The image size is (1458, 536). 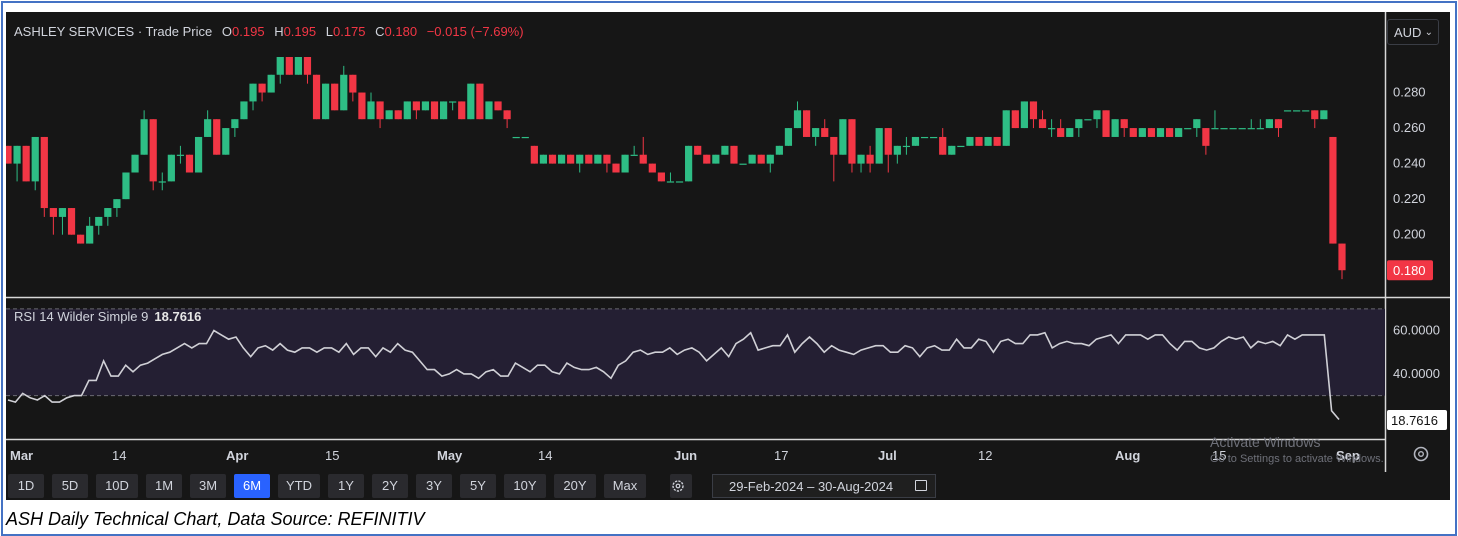 What do you see at coordinates (117, 486) in the screenshot?
I see `range-button-10d: 10D` at bounding box center [117, 486].